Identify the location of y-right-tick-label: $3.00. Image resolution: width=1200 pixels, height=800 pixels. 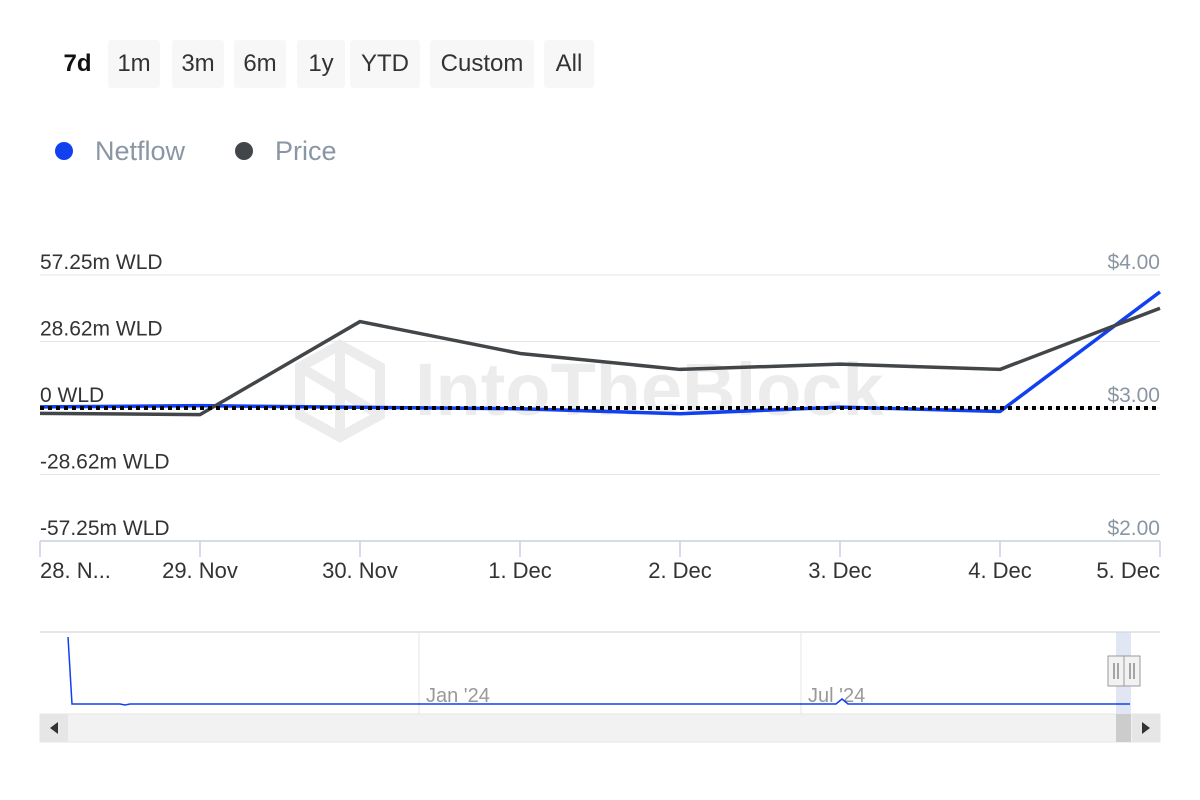
(1133, 395).